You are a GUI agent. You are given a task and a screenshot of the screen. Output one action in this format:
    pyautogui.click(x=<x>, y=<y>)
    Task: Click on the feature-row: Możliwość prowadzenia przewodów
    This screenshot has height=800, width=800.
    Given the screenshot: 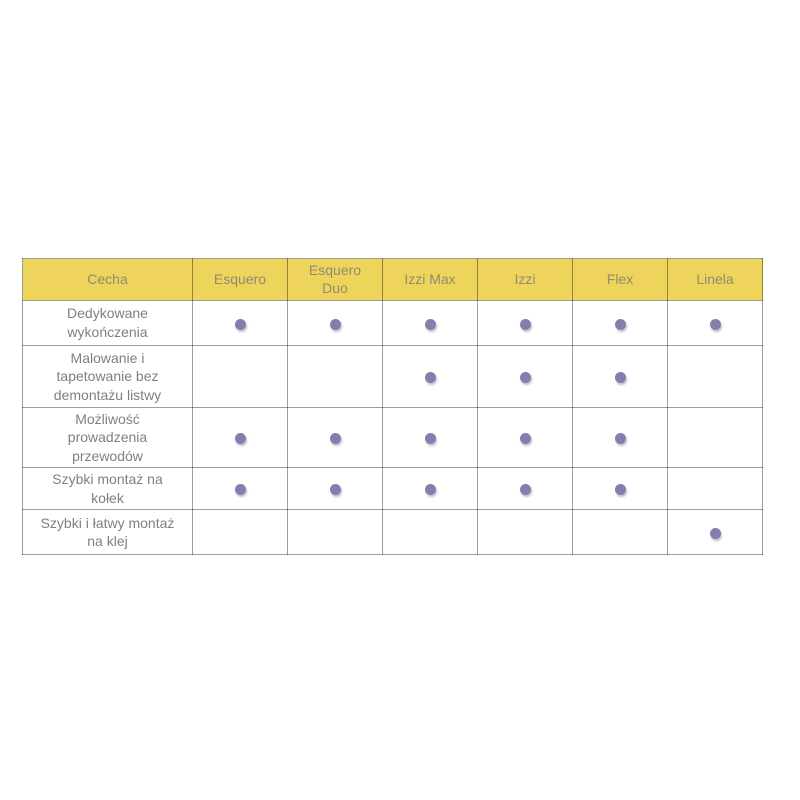 What is the action you would take?
    pyautogui.click(x=392, y=437)
    